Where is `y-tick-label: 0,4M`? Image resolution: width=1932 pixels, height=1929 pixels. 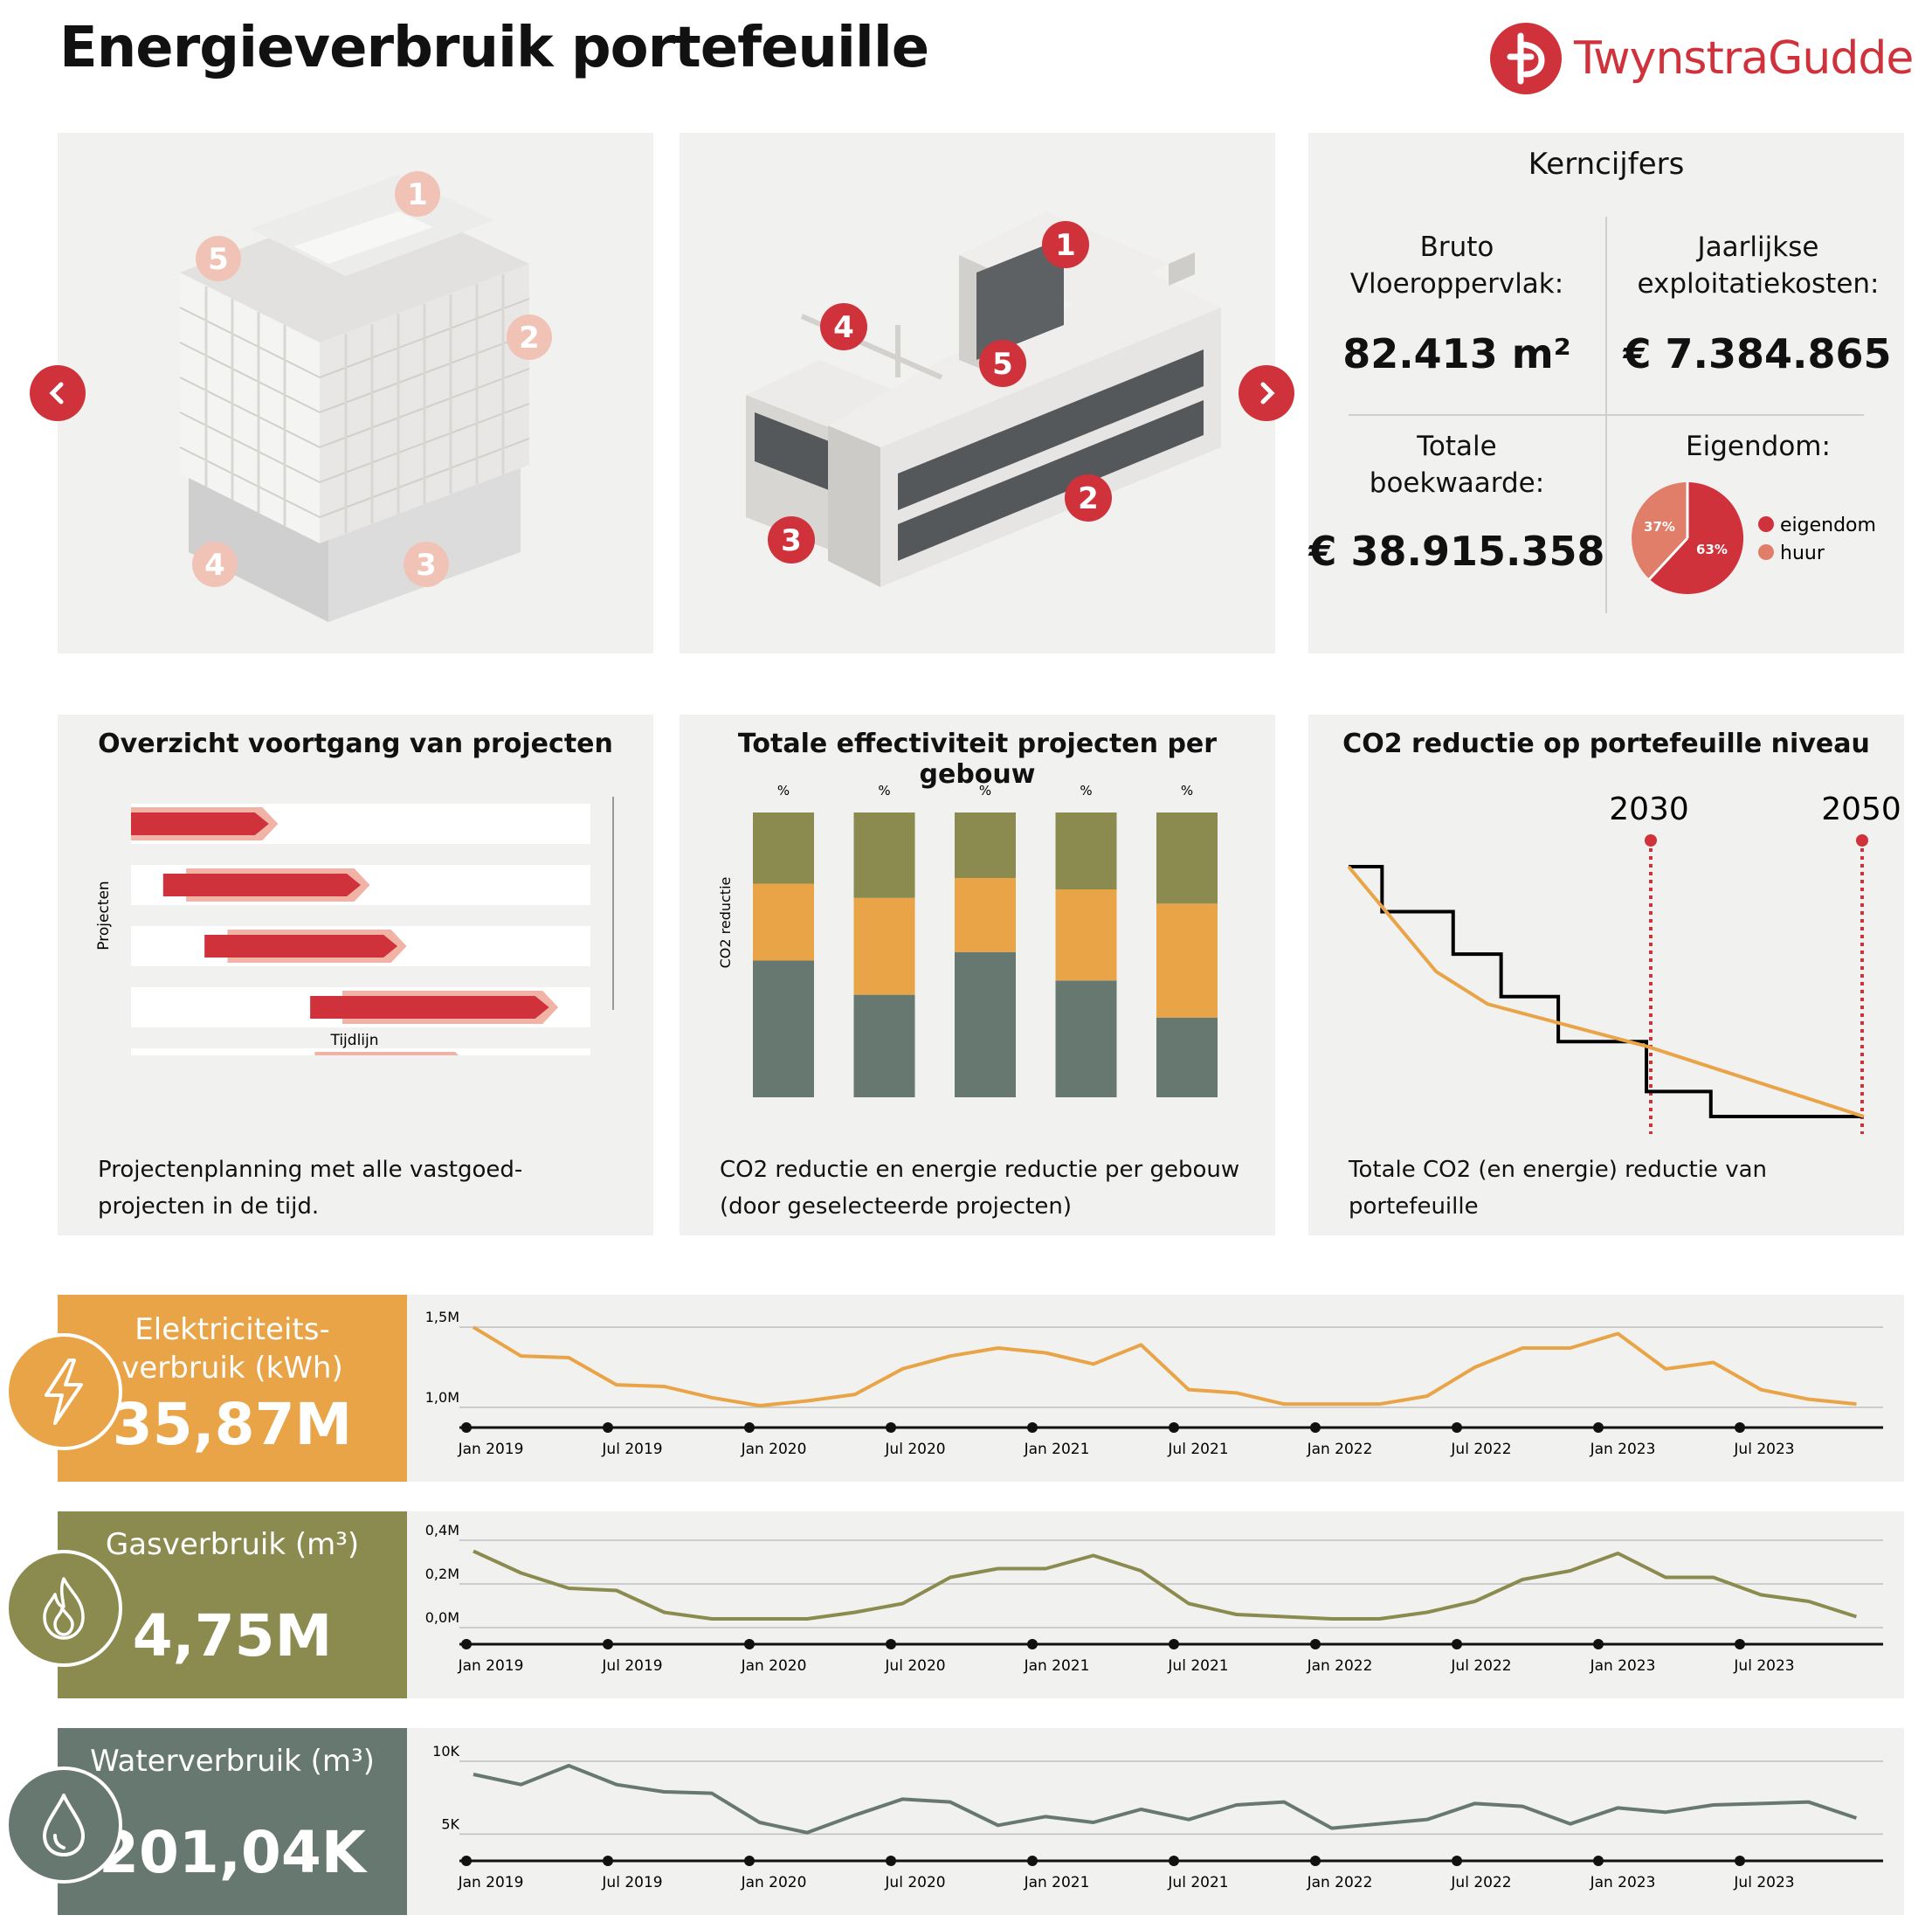 y-tick-label: 0,4M is located at coordinates (442, 1530).